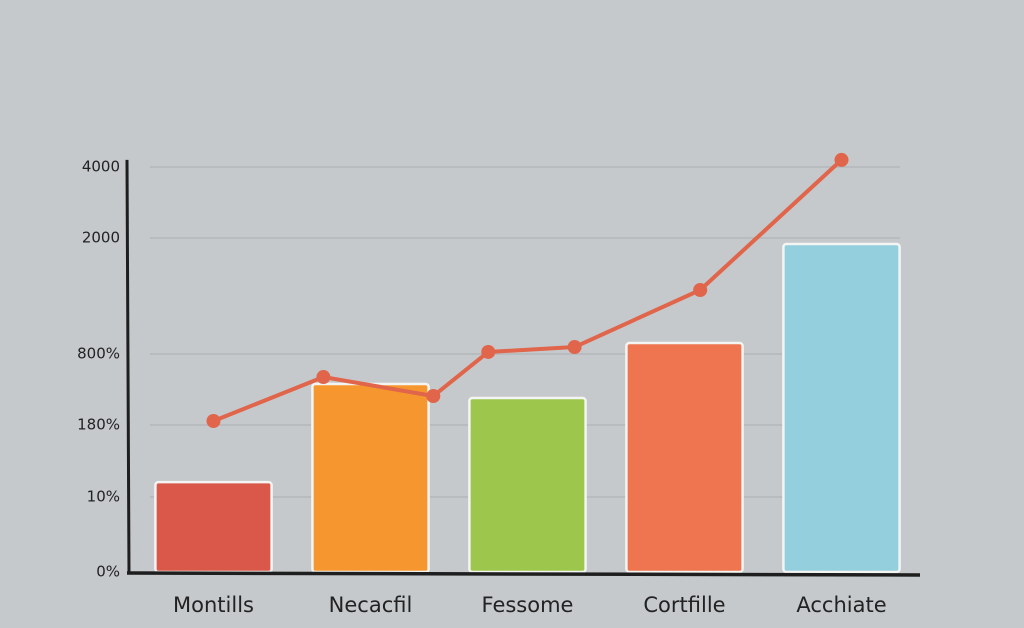 This screenshot has width=1024, height=628. Describe the element at coordinates (128, 367) in the screenshot. I see `y-axis` at that location.